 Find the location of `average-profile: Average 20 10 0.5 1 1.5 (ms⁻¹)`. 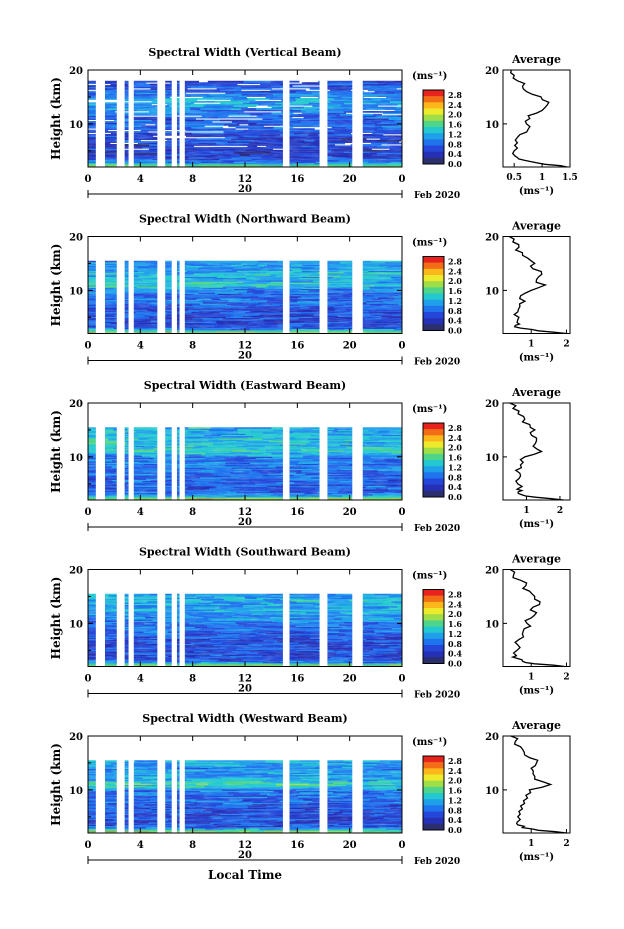

average-profile: Average 20 10 0.5 1 1.5 (ms⁻¹) is located at coordinates (531, 125).